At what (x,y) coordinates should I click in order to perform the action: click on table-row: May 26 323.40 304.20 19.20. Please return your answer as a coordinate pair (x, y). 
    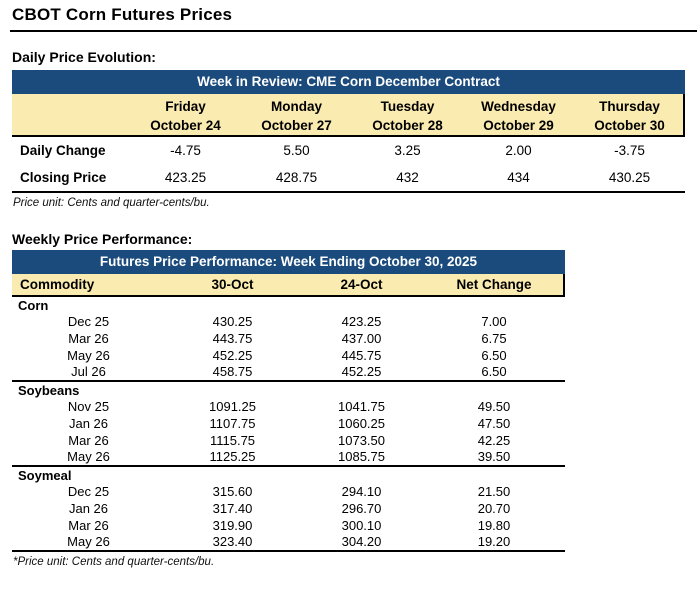
    Looking at the image, I should click on (288, 541).